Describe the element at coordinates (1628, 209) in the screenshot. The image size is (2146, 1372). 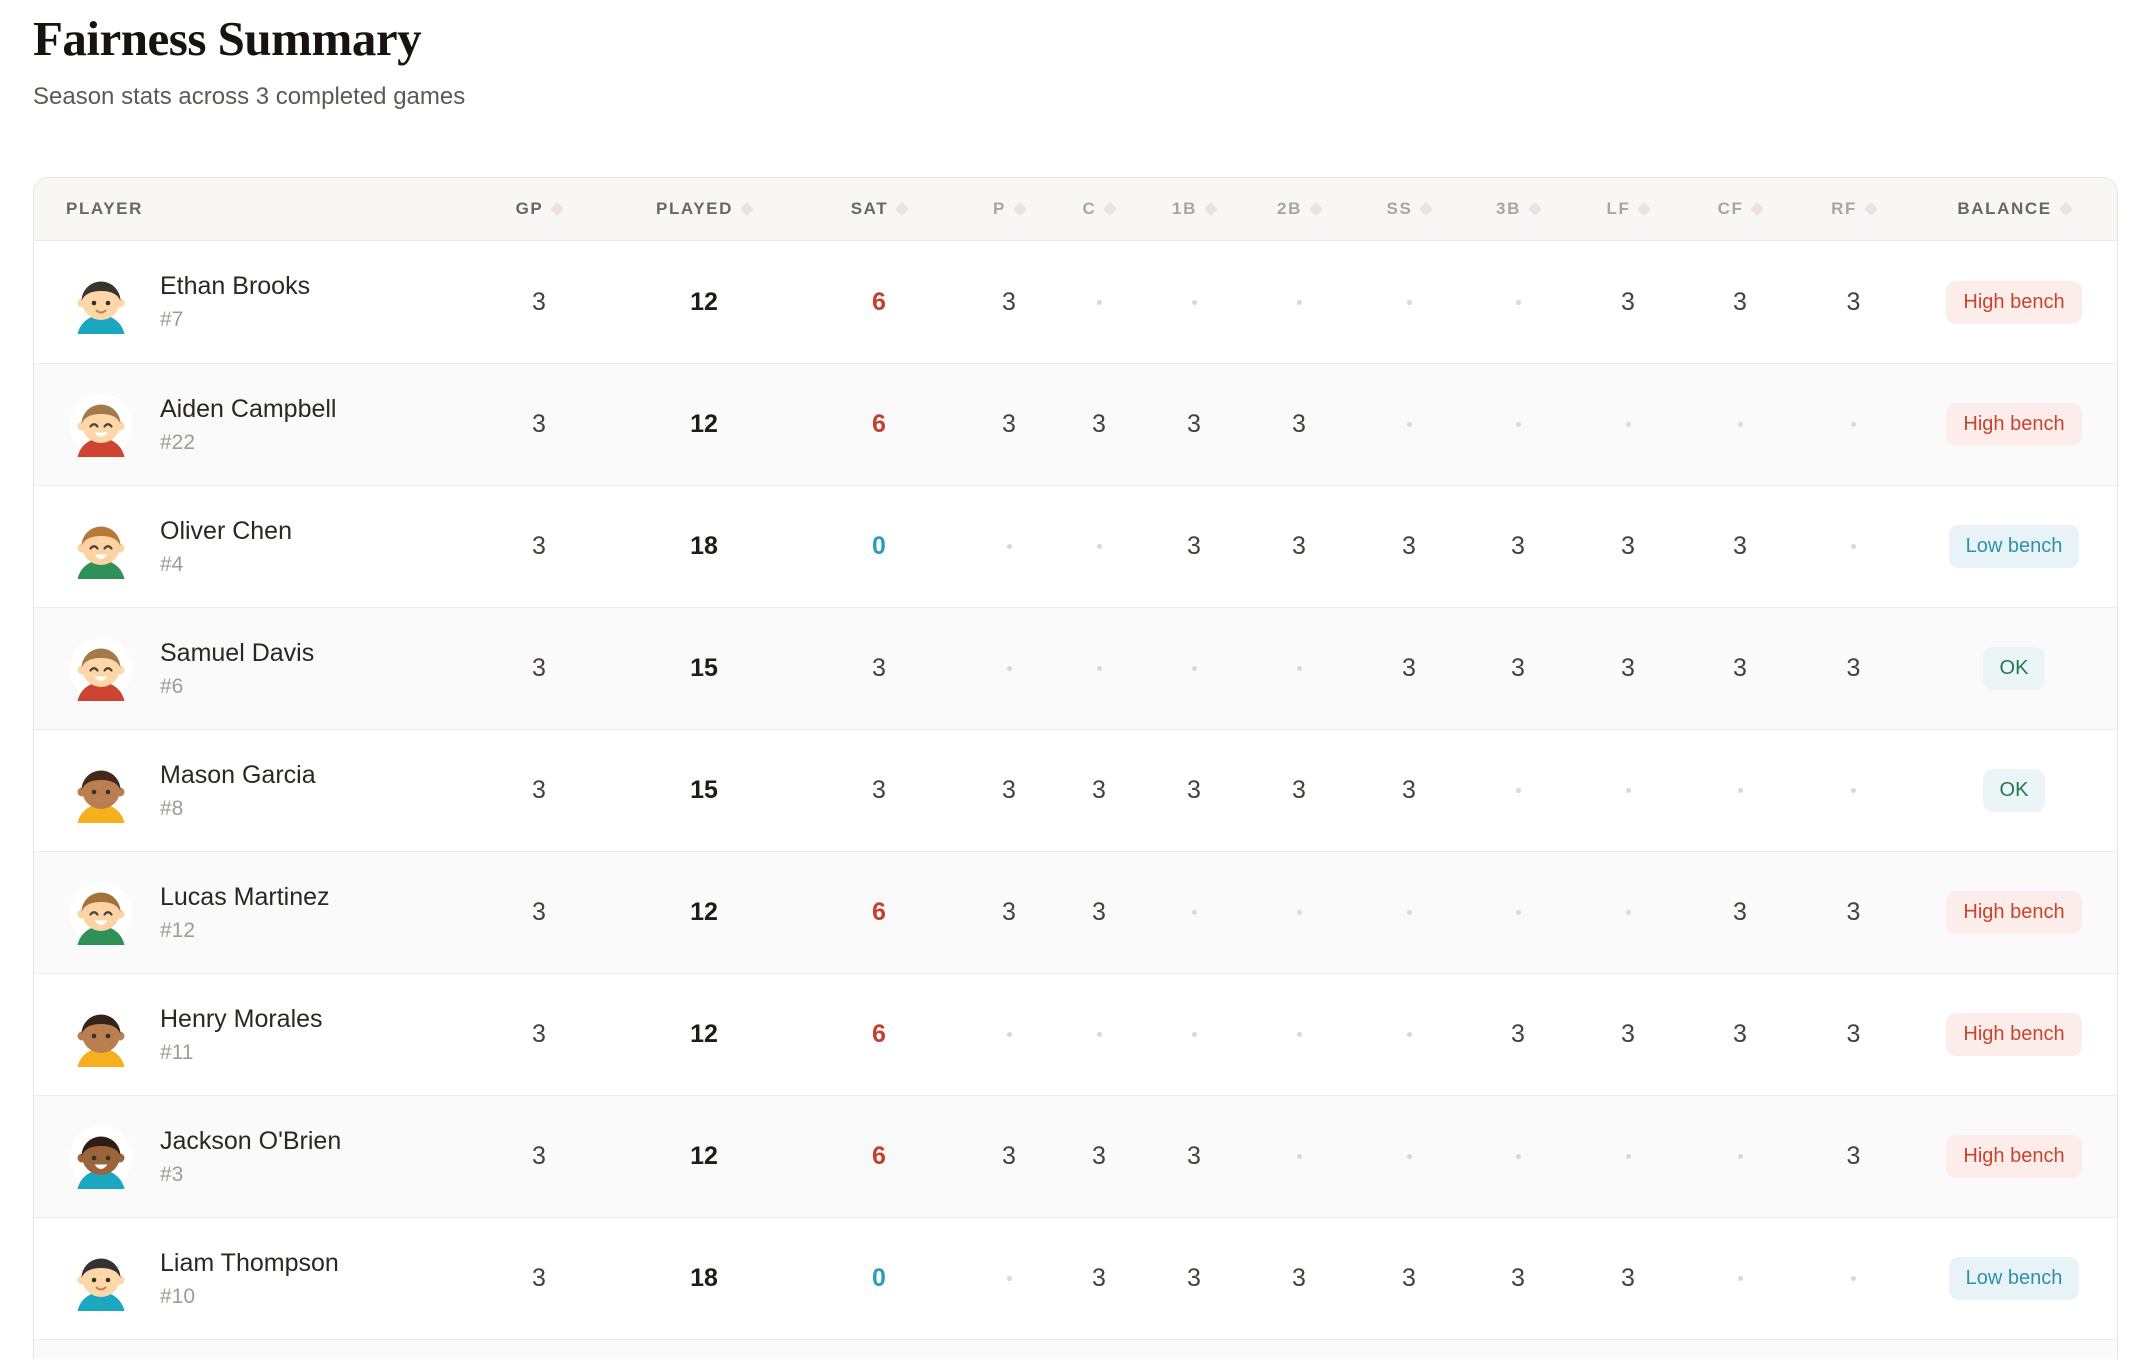
I see `column-header-lf: LF` at that location.